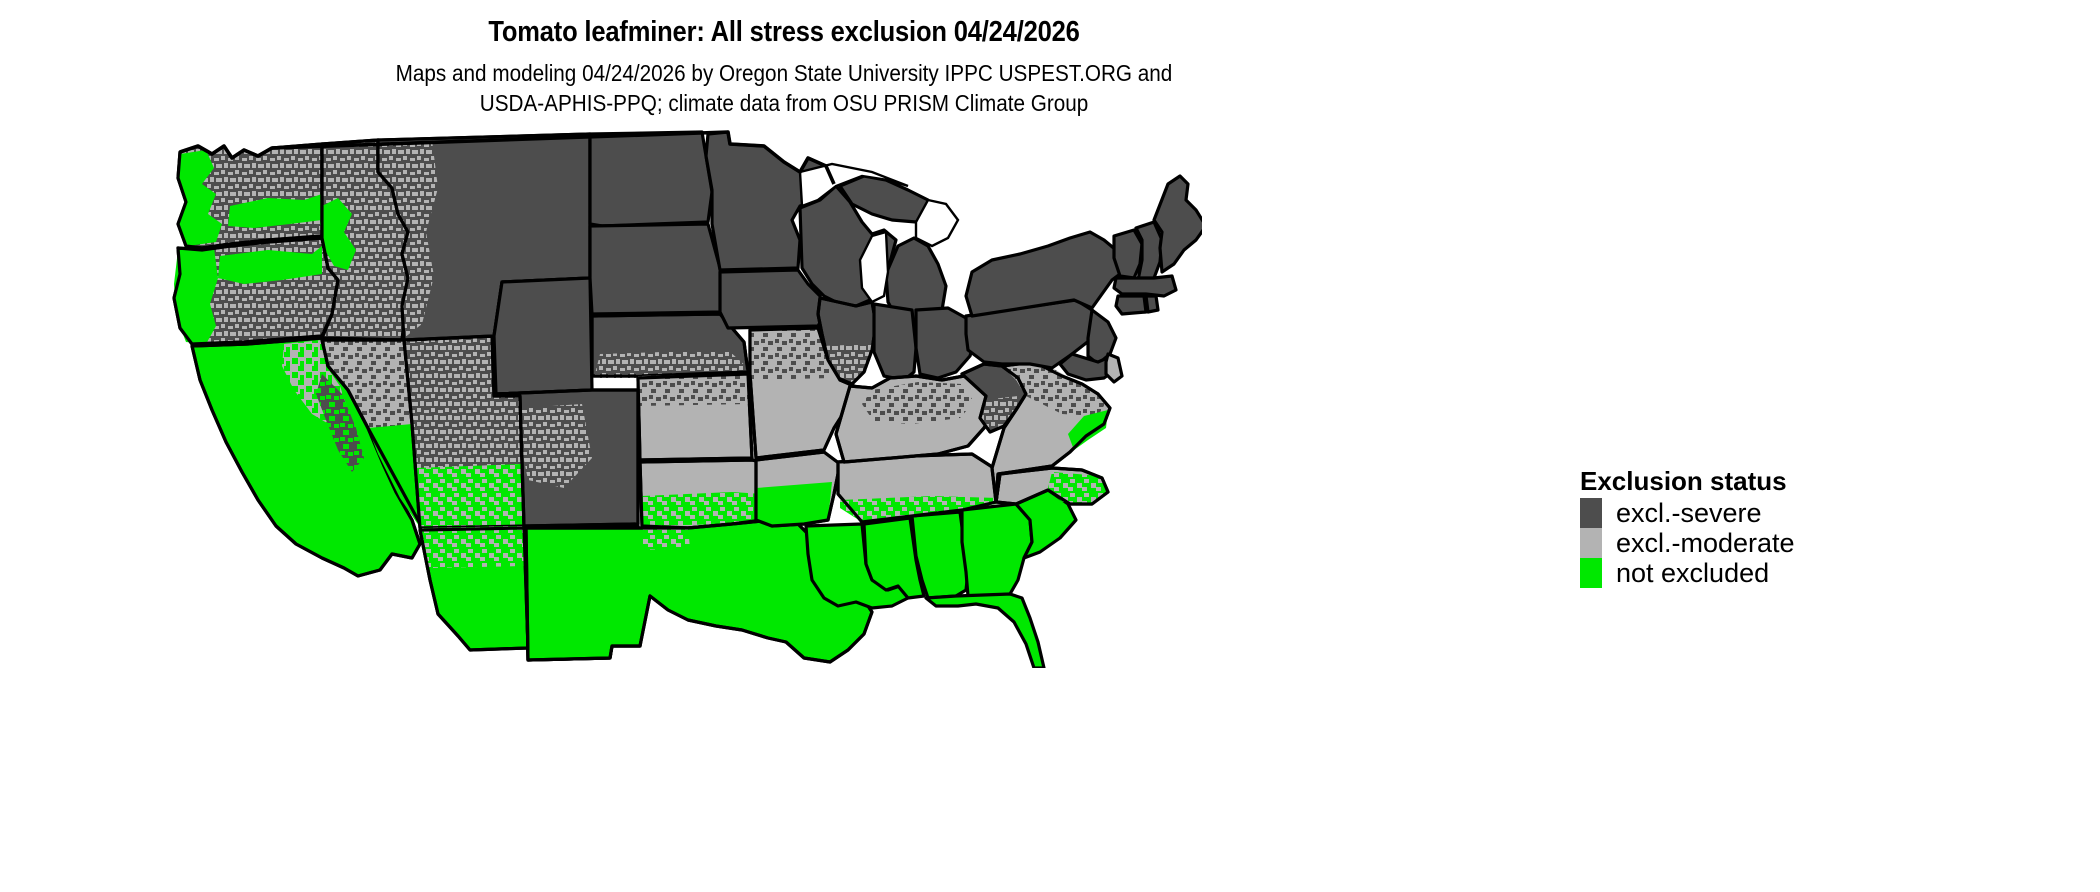 This screenshot has height=892, width=2100. I want to click on lake-superior, so click(853, 185).